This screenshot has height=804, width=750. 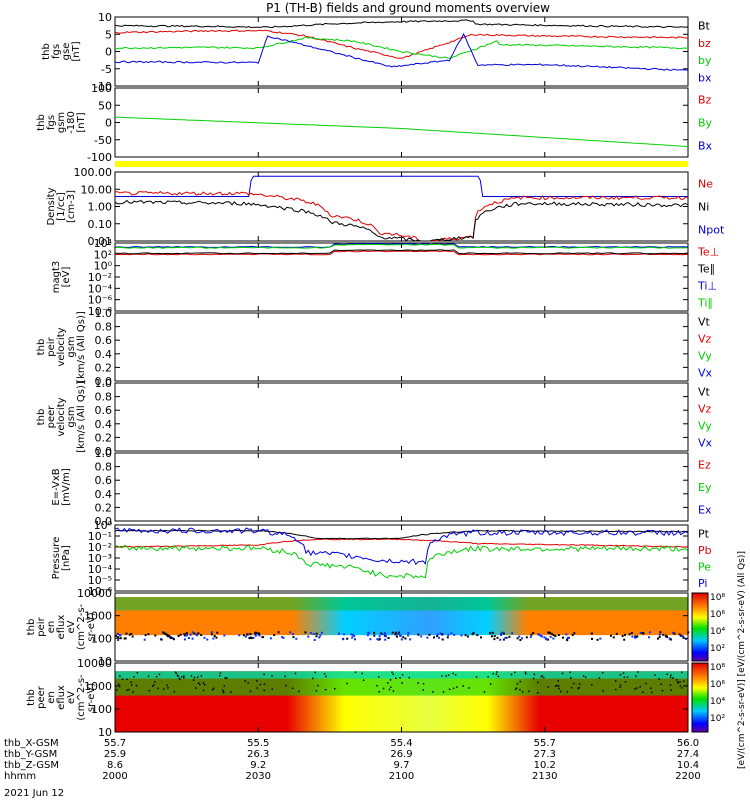 What do you see at coordinates (704, 392) in the screenshot?
I see `legend-Vt: Vt` at bounding box center [704, 392].